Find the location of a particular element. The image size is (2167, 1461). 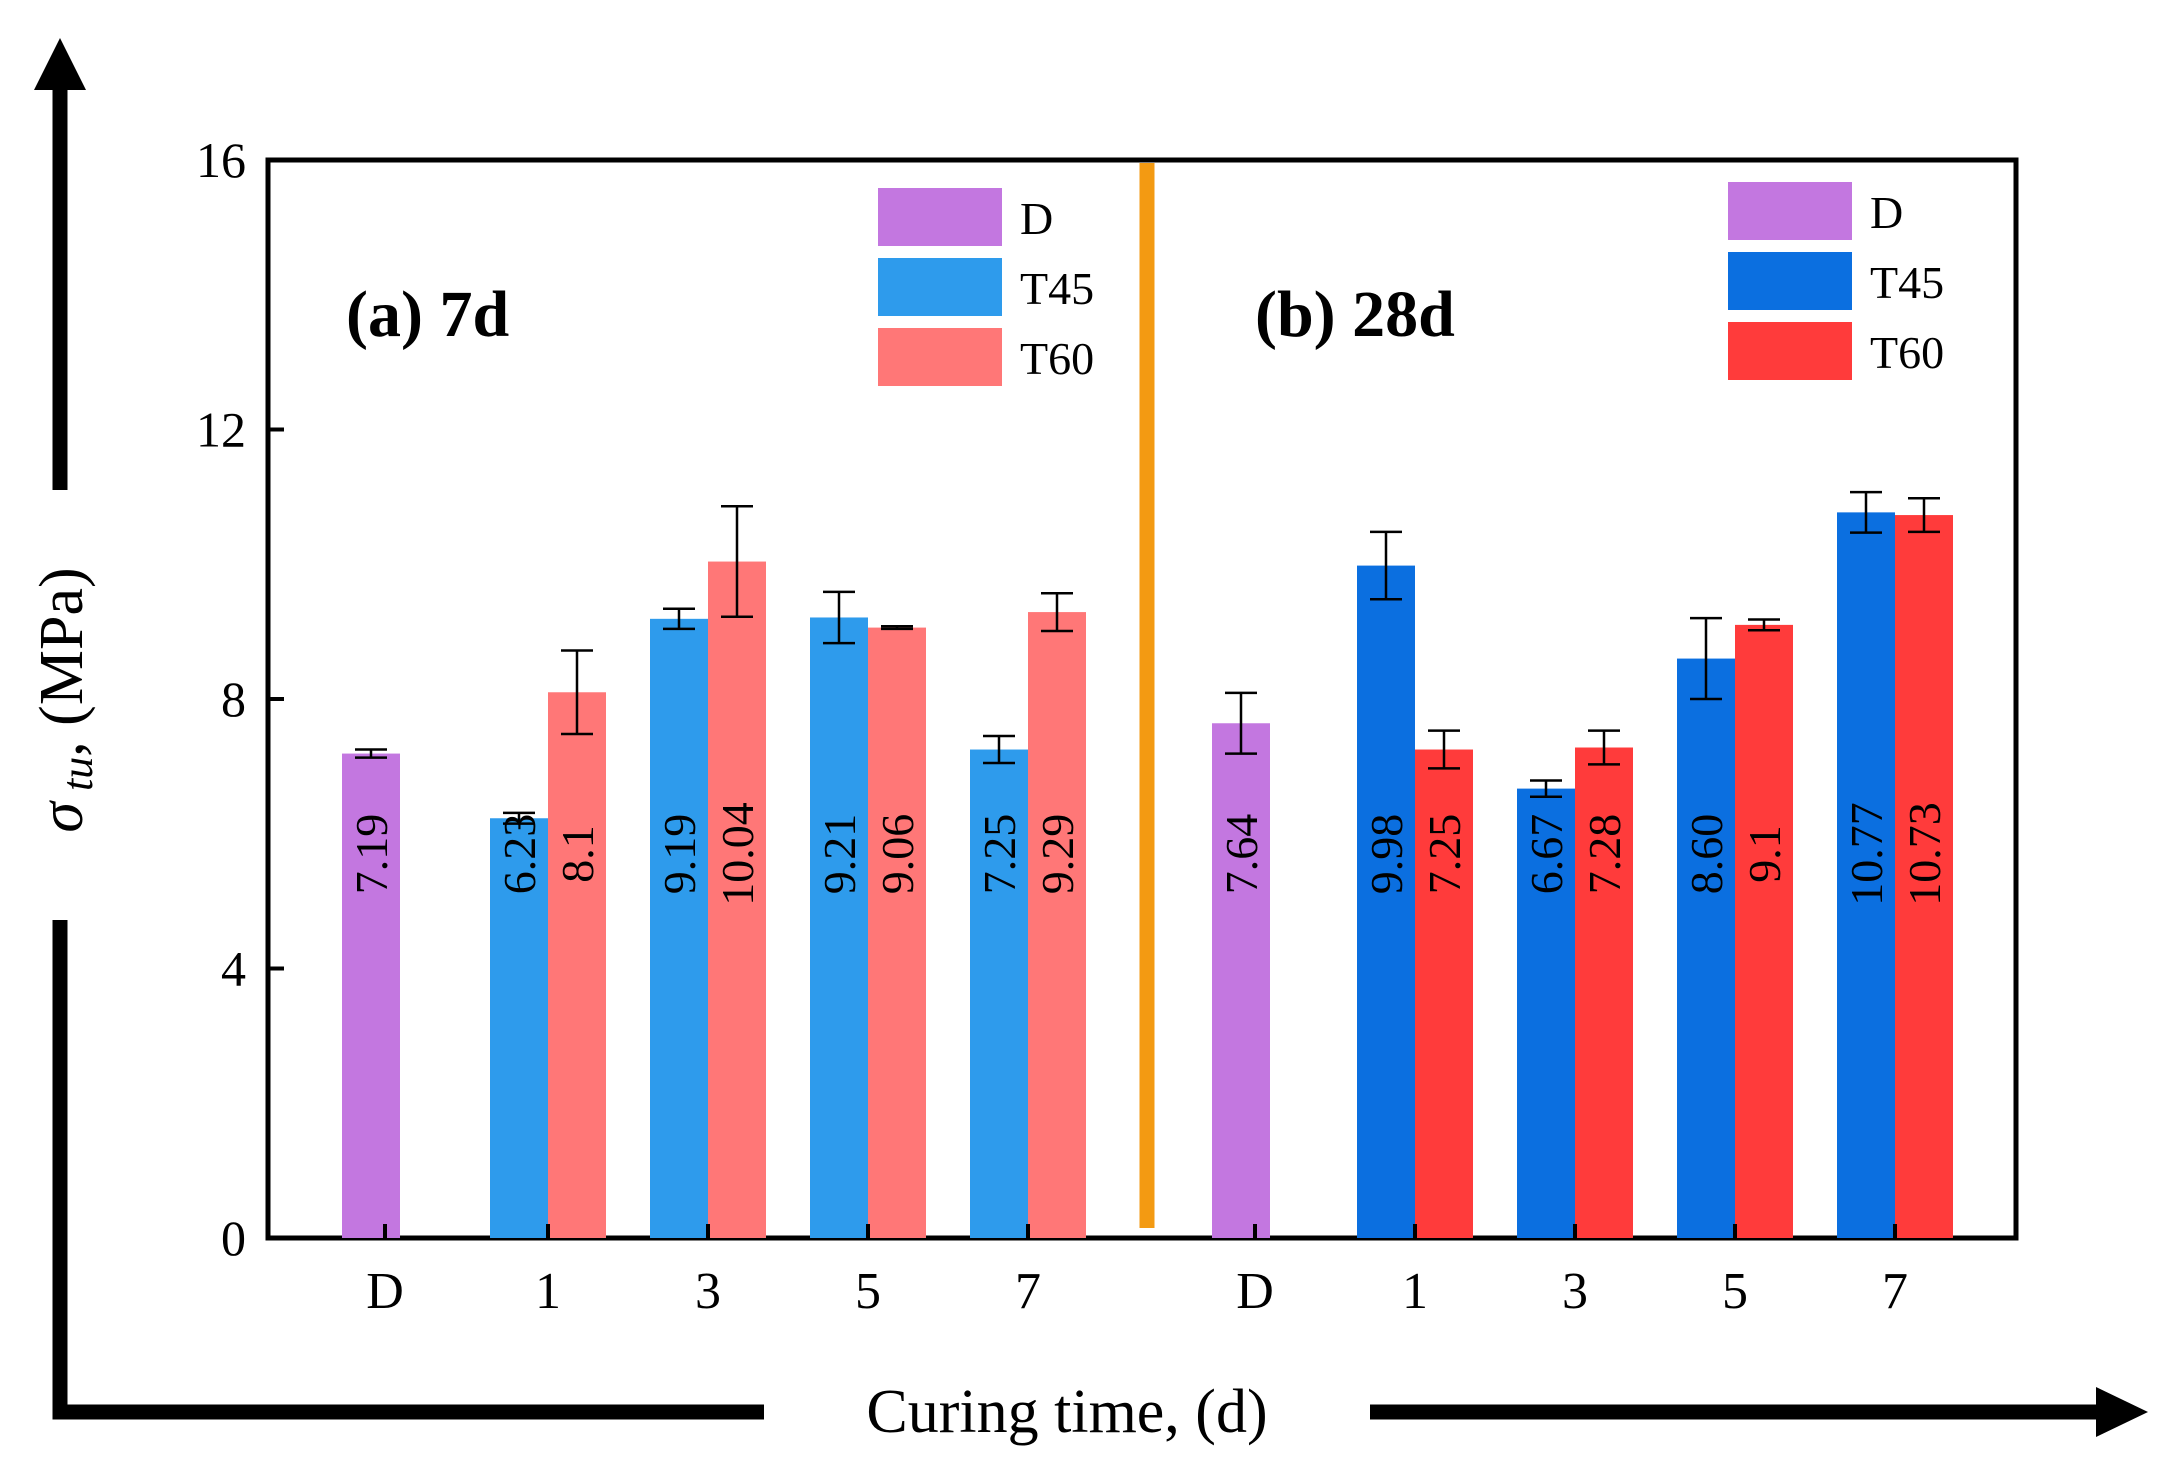

data-label: 9.1 is located at coordinates (1764, 854).